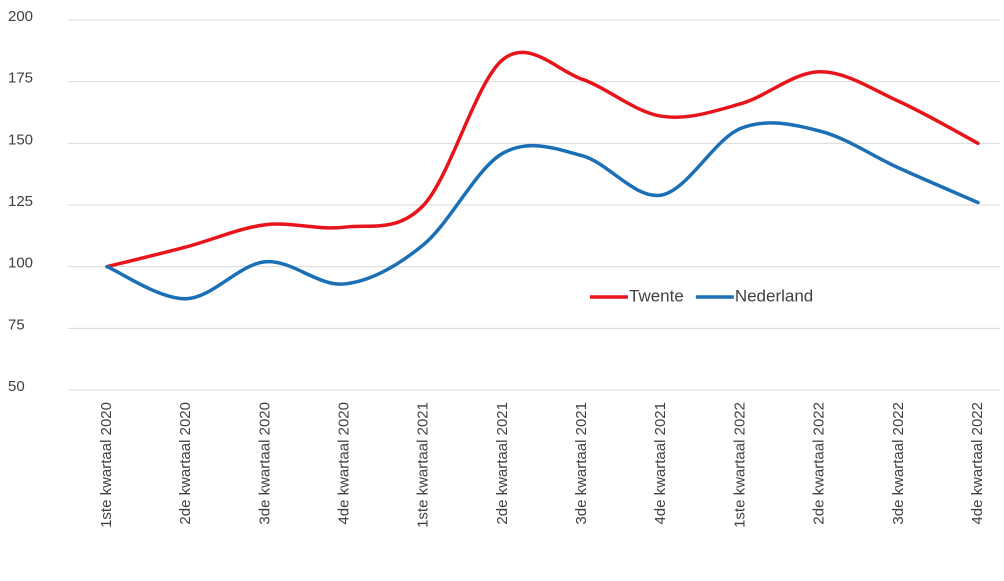  I want to click on legend: Twente Nederland, so click(701, 295).